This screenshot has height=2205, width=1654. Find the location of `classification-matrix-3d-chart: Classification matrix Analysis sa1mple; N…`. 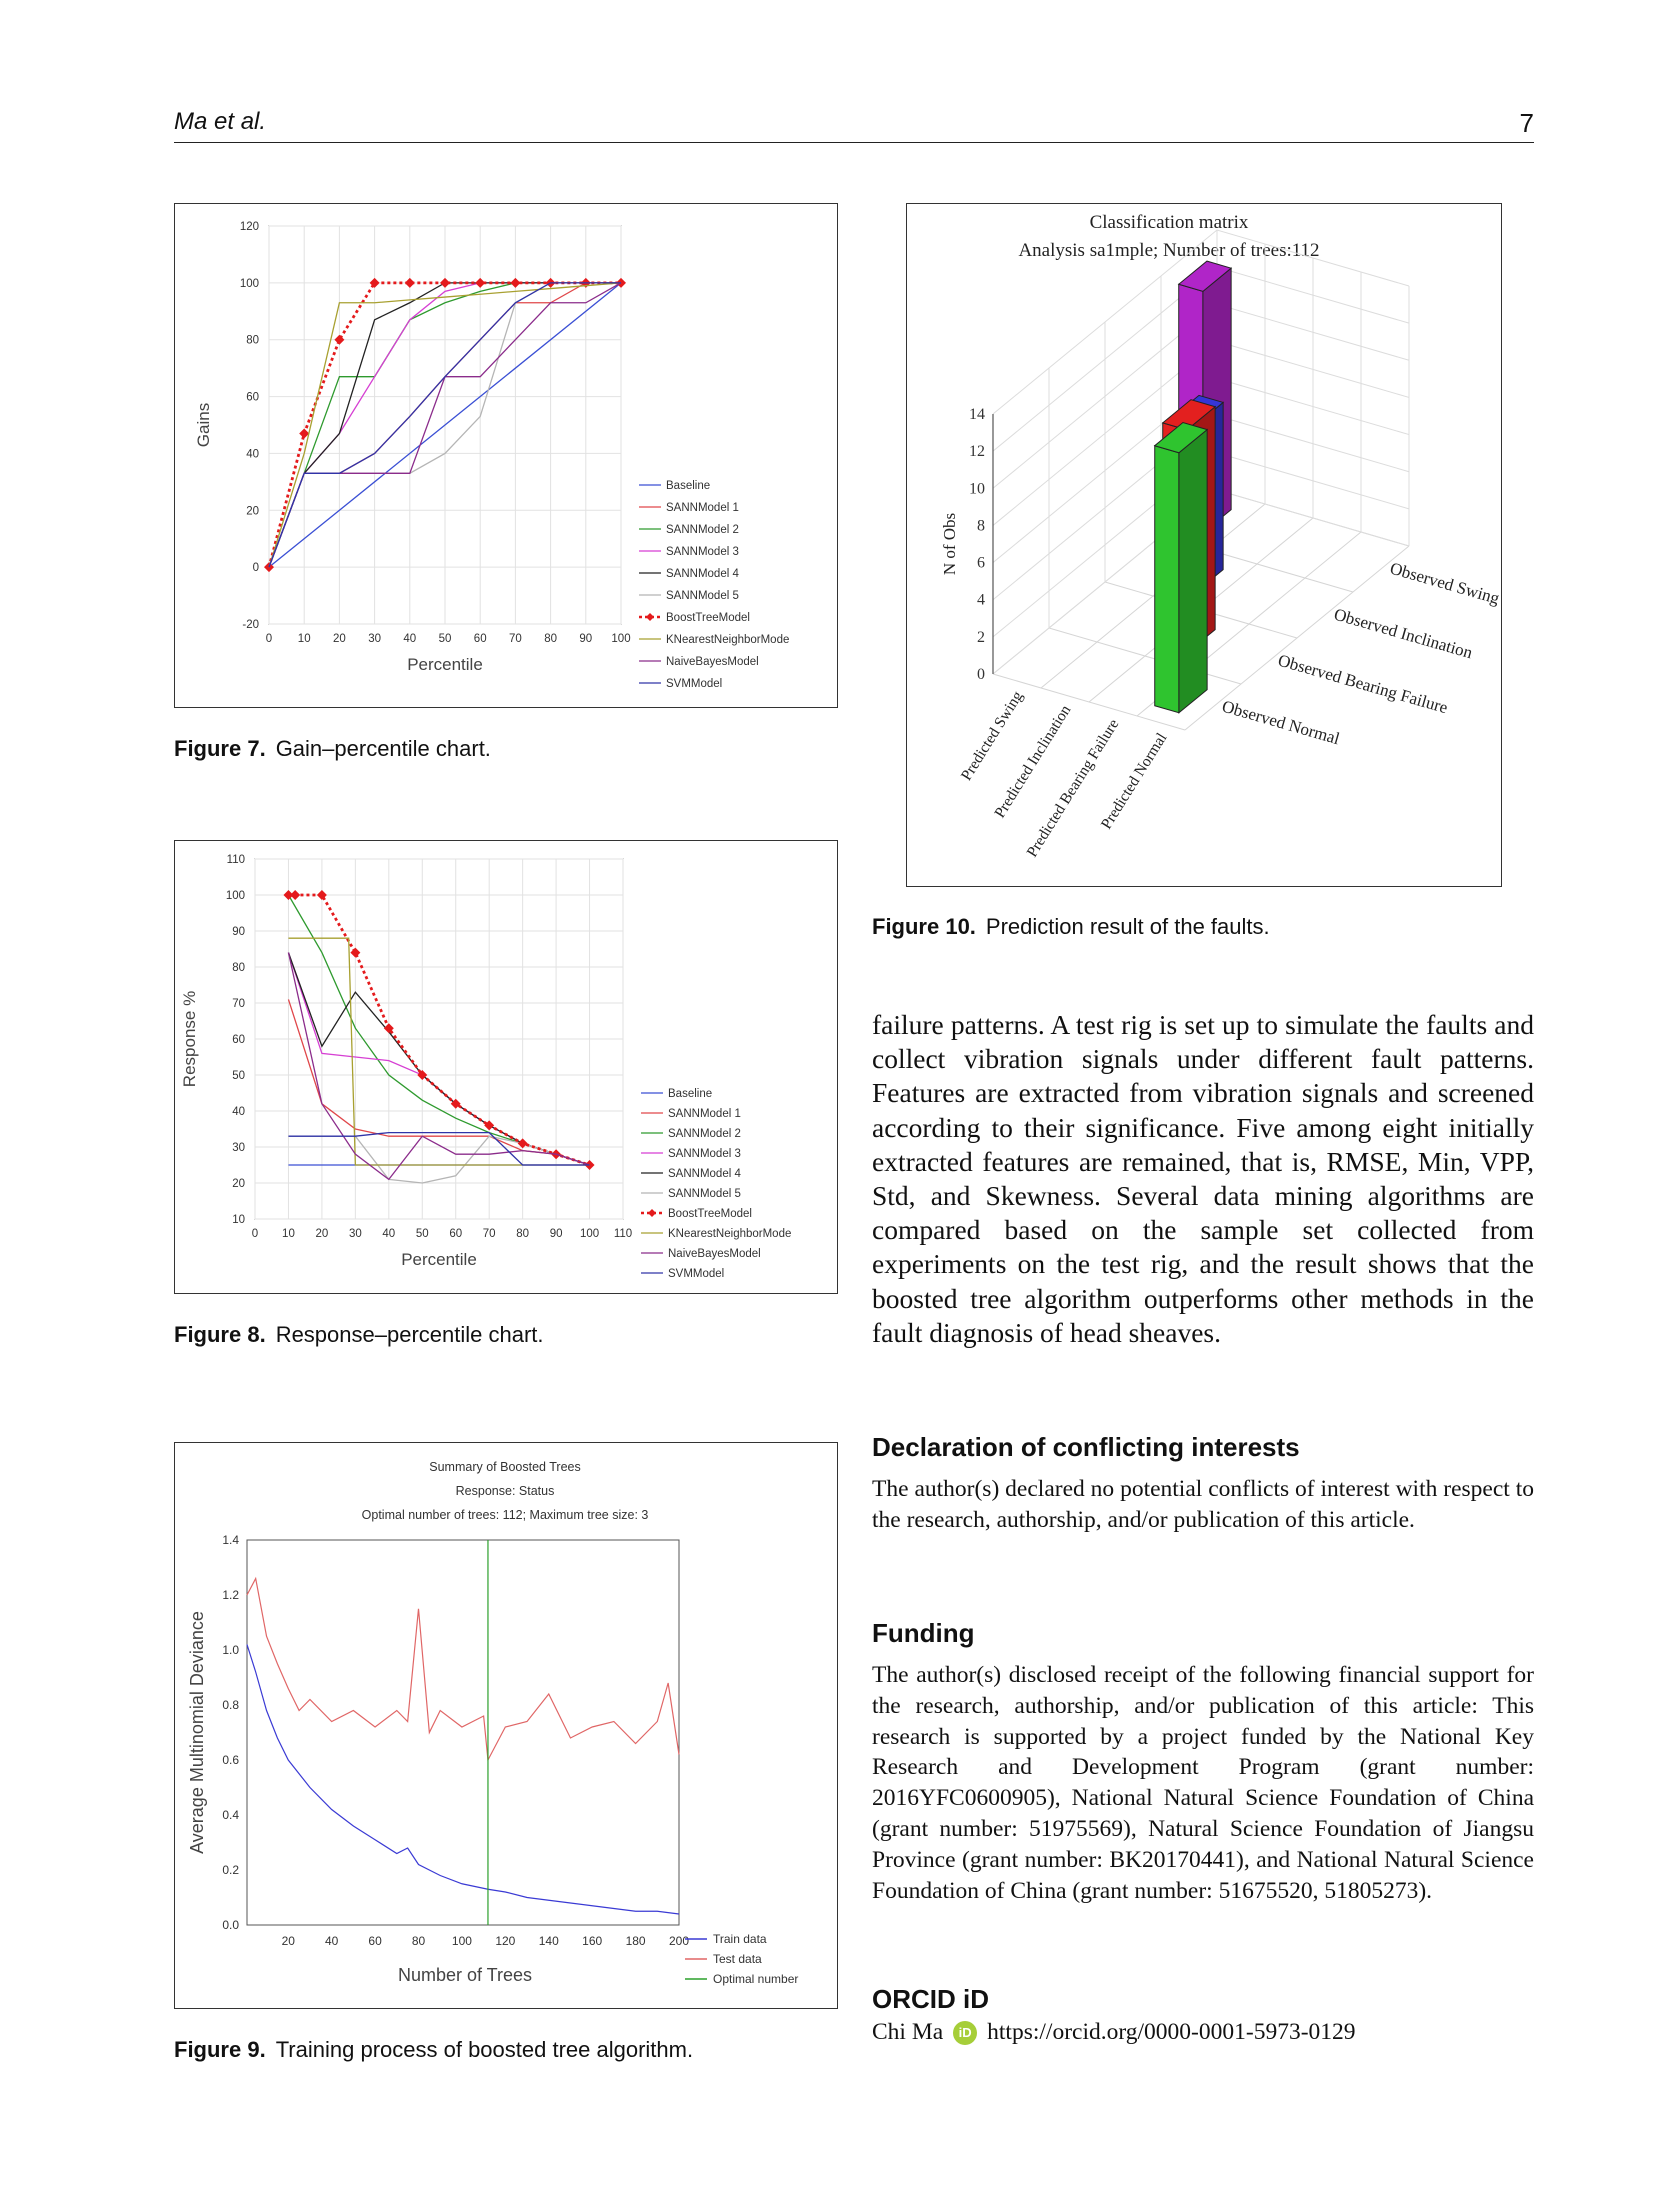

classification-matrix-3d-chart: Classification matrix Analysis sa1mple; N… is located at coordinates (1220, 536).